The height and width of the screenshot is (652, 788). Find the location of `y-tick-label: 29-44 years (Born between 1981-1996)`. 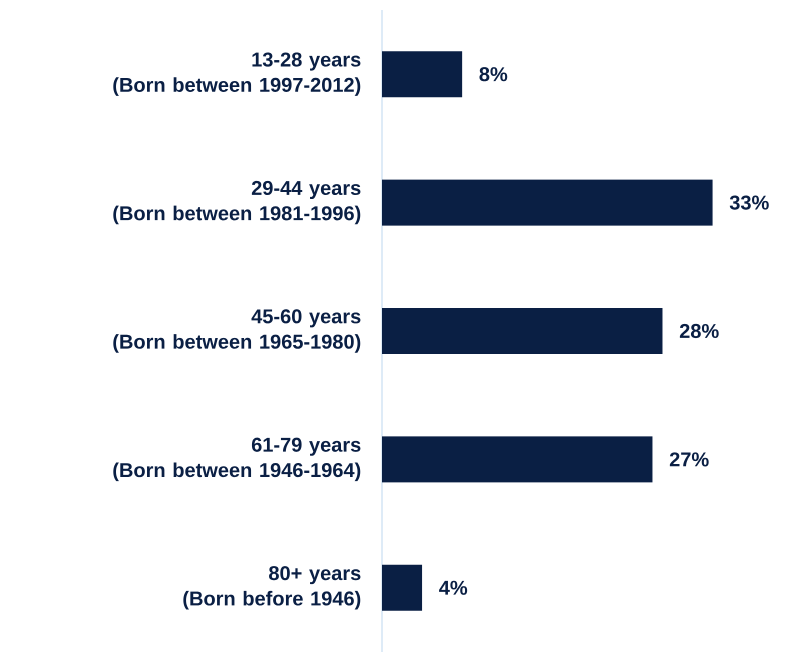

y-tick-label: 29-44 years (Born between 1981-1996) is located at coordinates (236, 202).